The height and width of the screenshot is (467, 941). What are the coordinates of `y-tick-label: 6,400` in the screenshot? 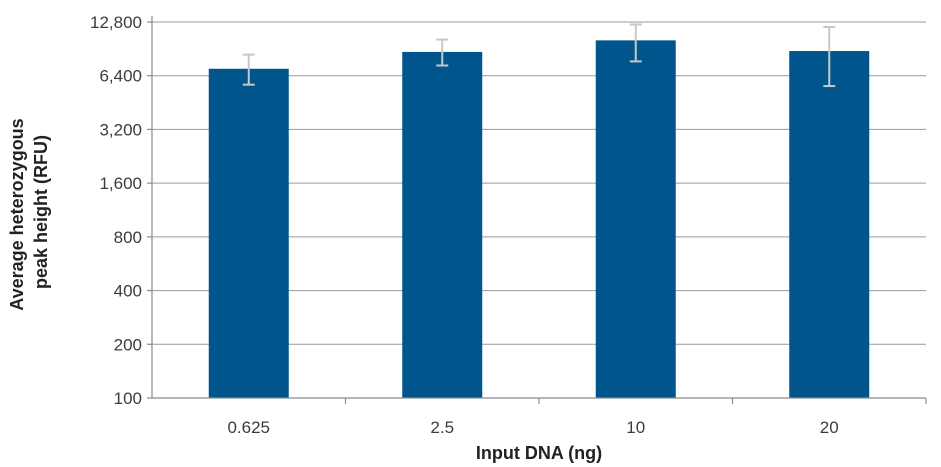 It's located at (120, 76).